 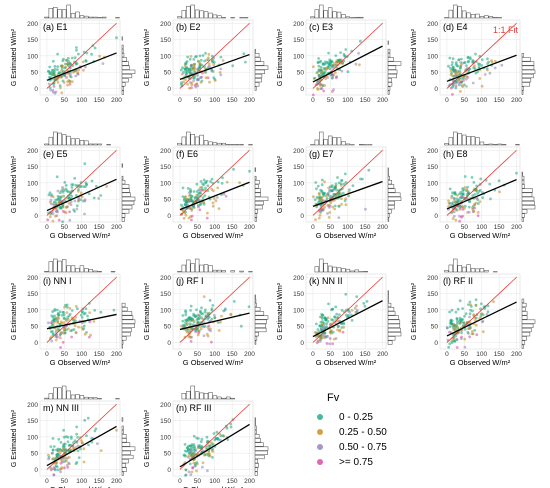 I want to click on legend-label-fv-ge-075: >= 0.75, so click(x=356, y=462).